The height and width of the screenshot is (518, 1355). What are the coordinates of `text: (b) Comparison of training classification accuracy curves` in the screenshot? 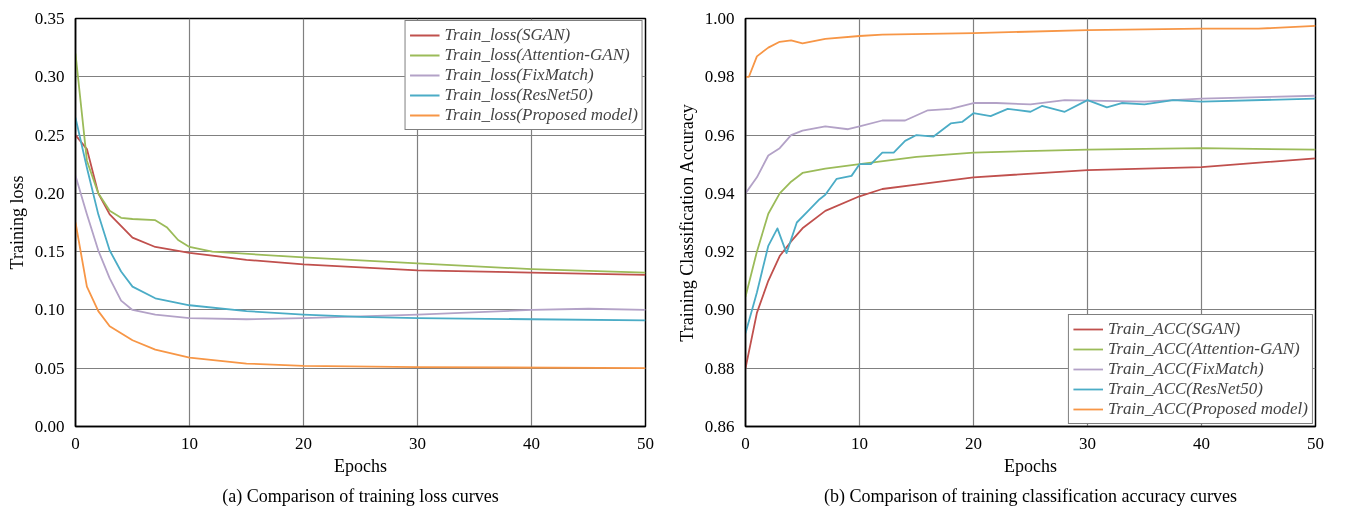 It's located at (1030, 496).